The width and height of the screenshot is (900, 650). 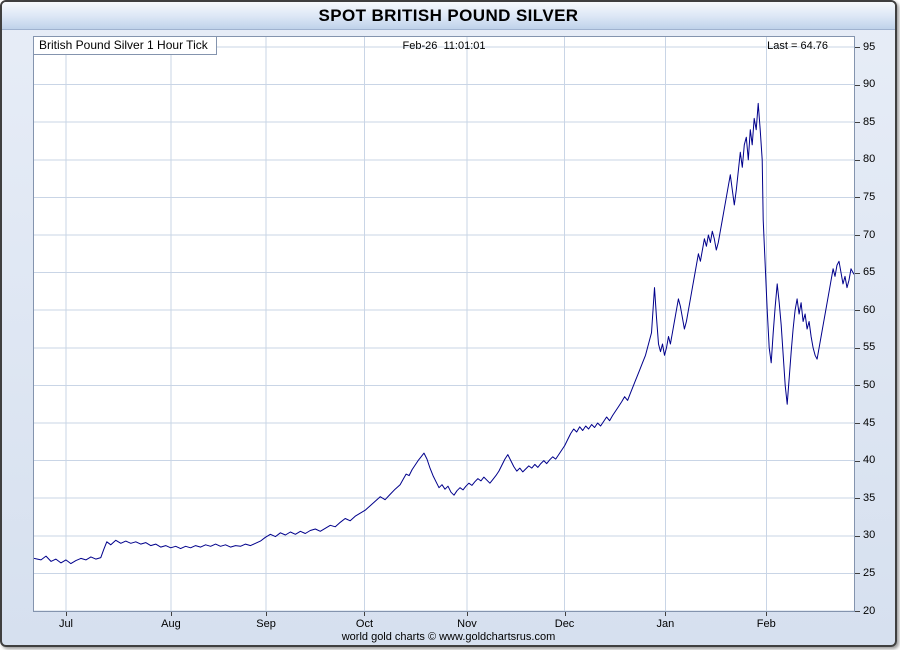 What do you see at coordinates (869, 497) in the screenshot?
I see `y-axis-label: 35` at bounding box center [869, 497].